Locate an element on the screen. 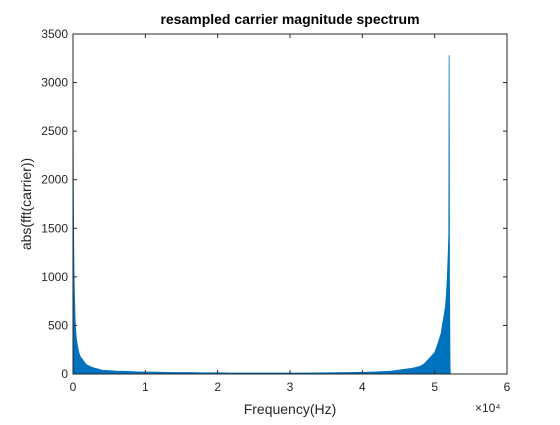 This screenshot has height=425, width=560. y-axis-label: abs(fft(carrier)) is located at coordinates (26, 204).